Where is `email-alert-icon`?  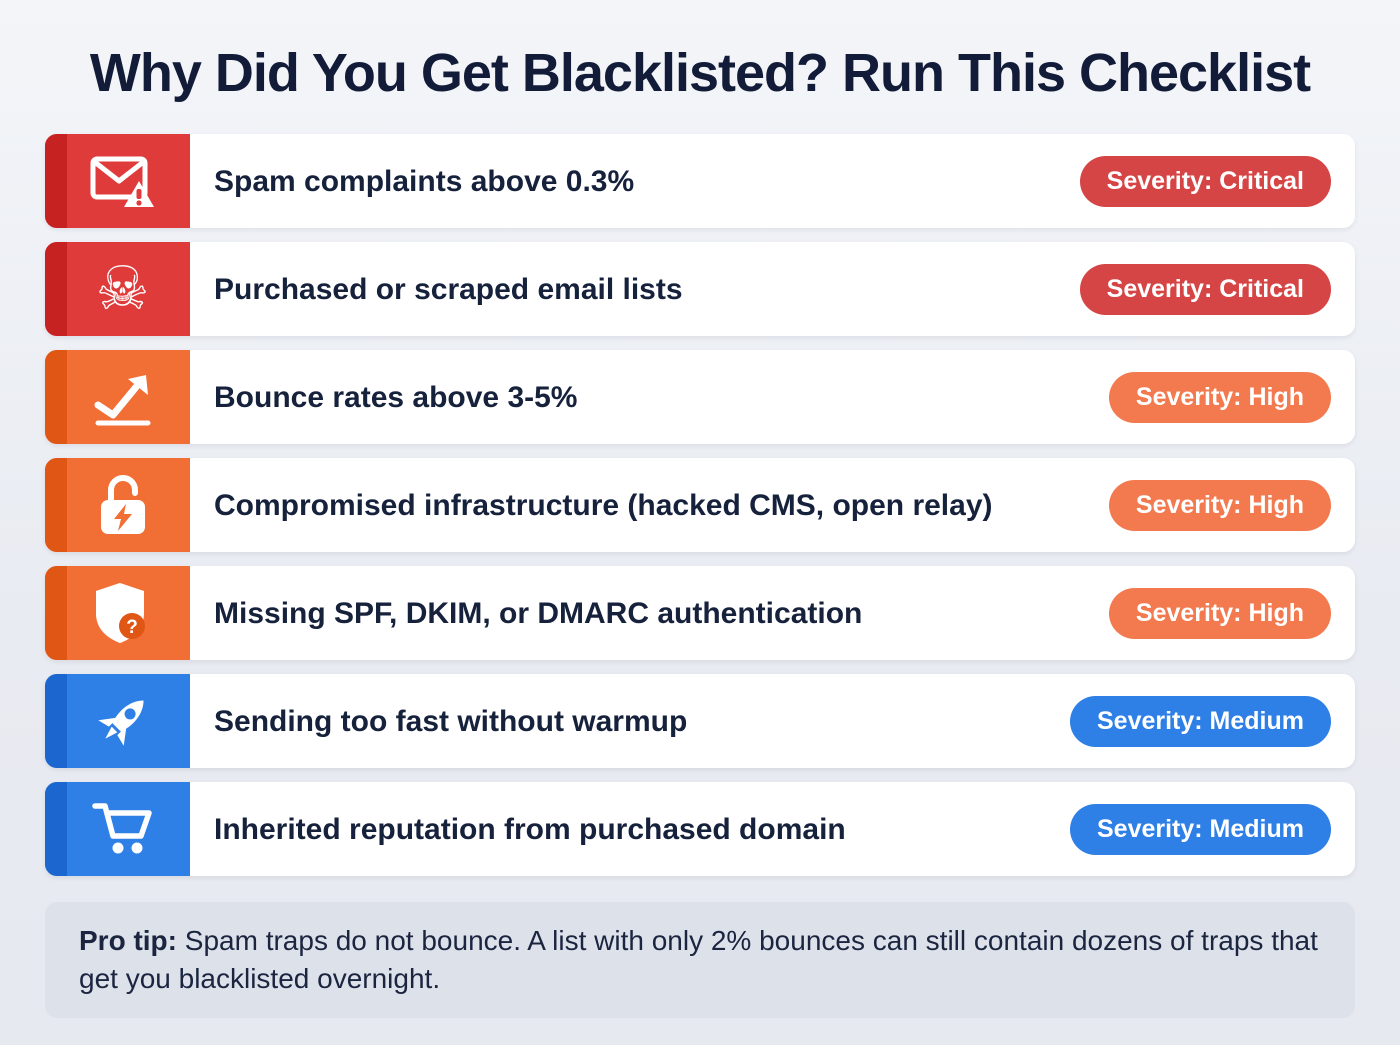
email-alert-icon is located at coordinates (122, 181).